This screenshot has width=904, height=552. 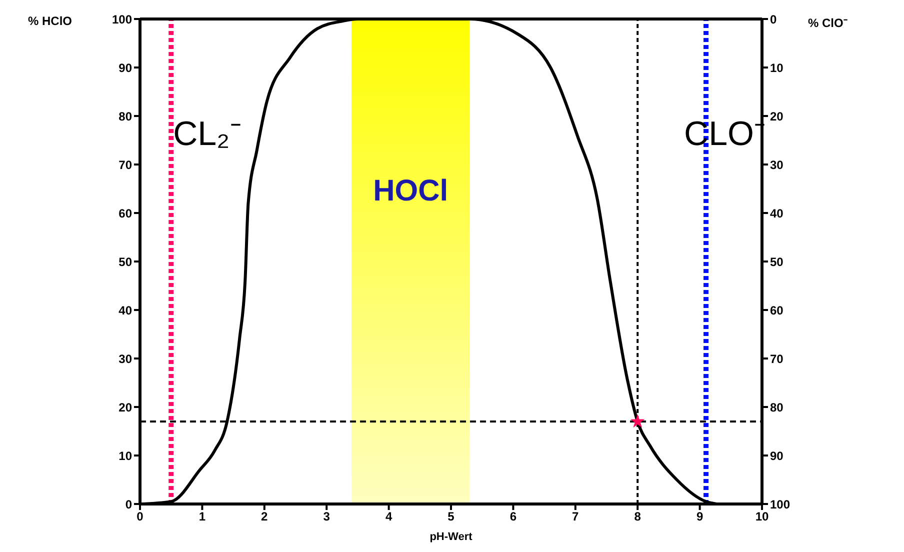 What do you see at coordinates (773, 19) in the screenshot?
I see `y2-tick-label: 0` at bounding box center [773, 19].